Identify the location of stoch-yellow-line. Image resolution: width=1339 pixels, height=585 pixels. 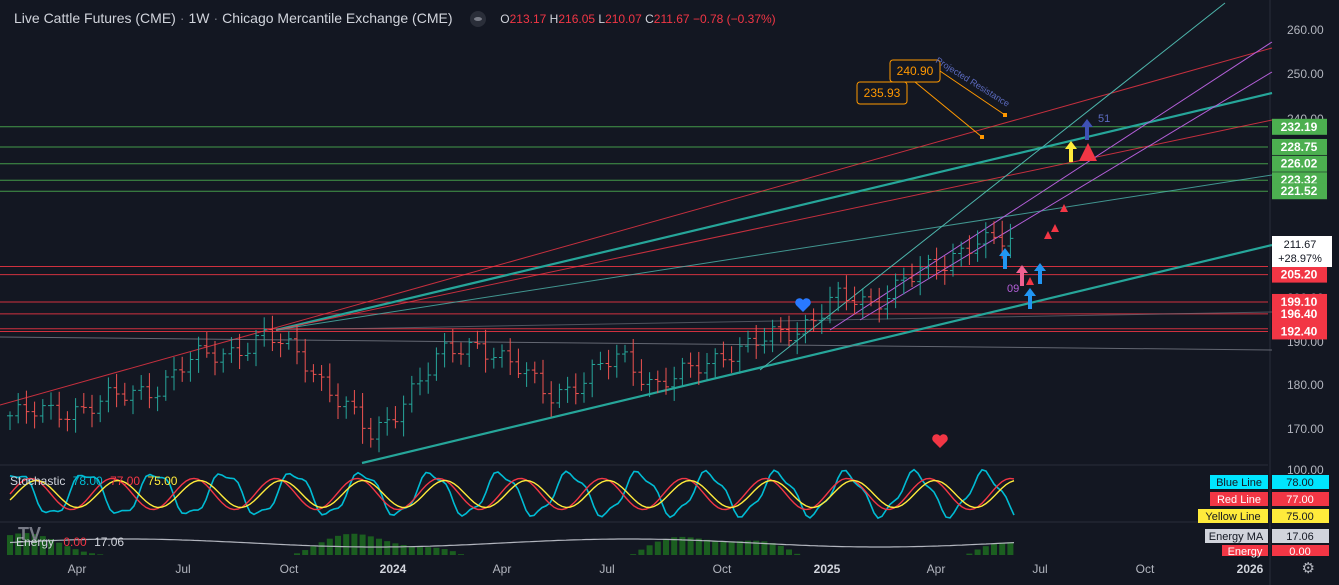
(512, 494).